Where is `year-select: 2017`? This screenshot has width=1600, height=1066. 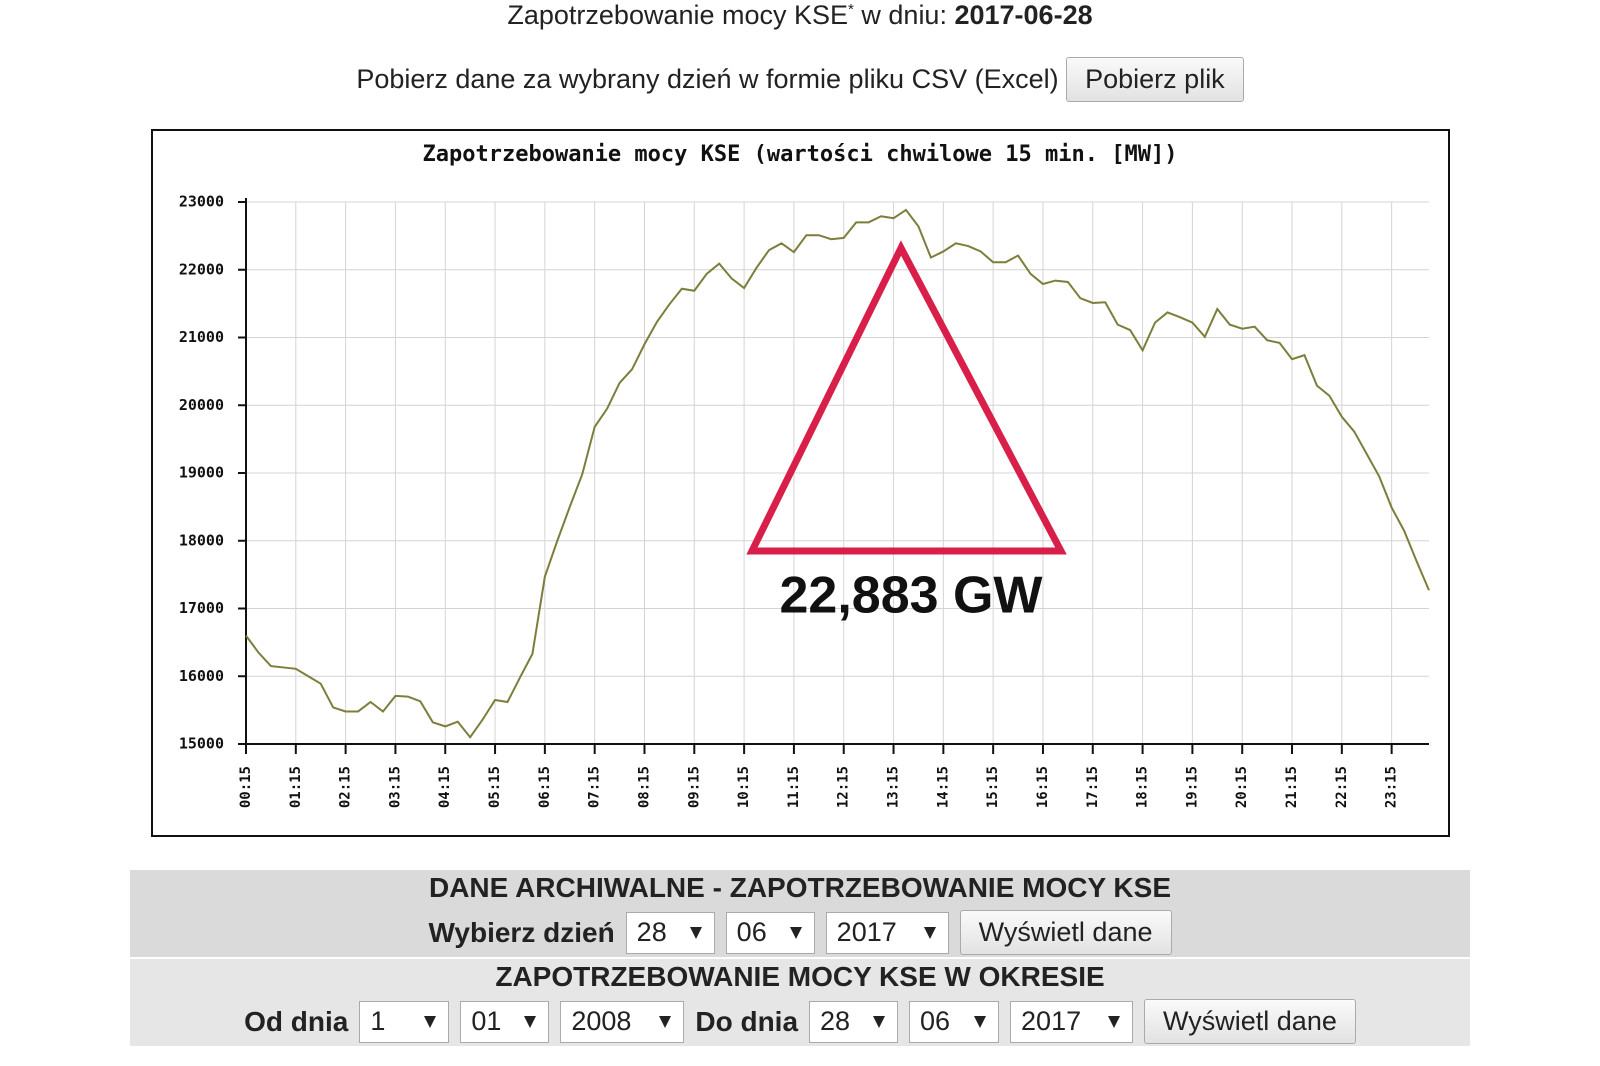
year-select: 2017 is located at coordinates (887, 932).